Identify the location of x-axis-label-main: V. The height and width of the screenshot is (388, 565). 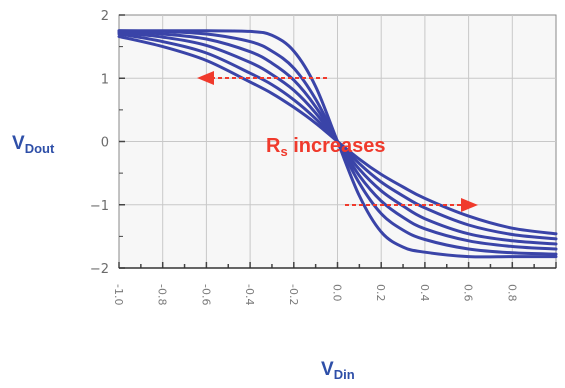
(327, 369).